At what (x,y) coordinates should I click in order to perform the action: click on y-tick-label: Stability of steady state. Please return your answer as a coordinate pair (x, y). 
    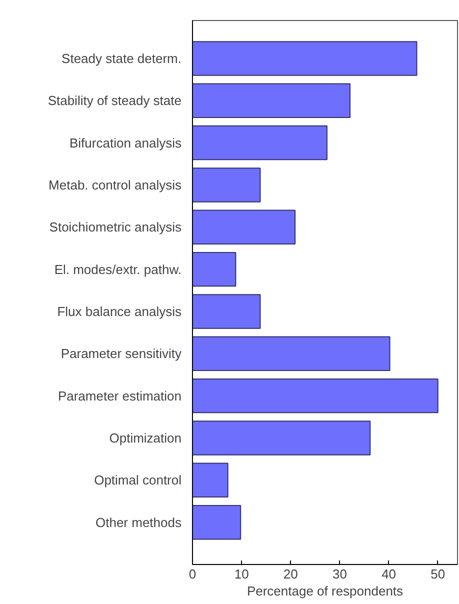
    Looking at the image, I should click on (115, 100).